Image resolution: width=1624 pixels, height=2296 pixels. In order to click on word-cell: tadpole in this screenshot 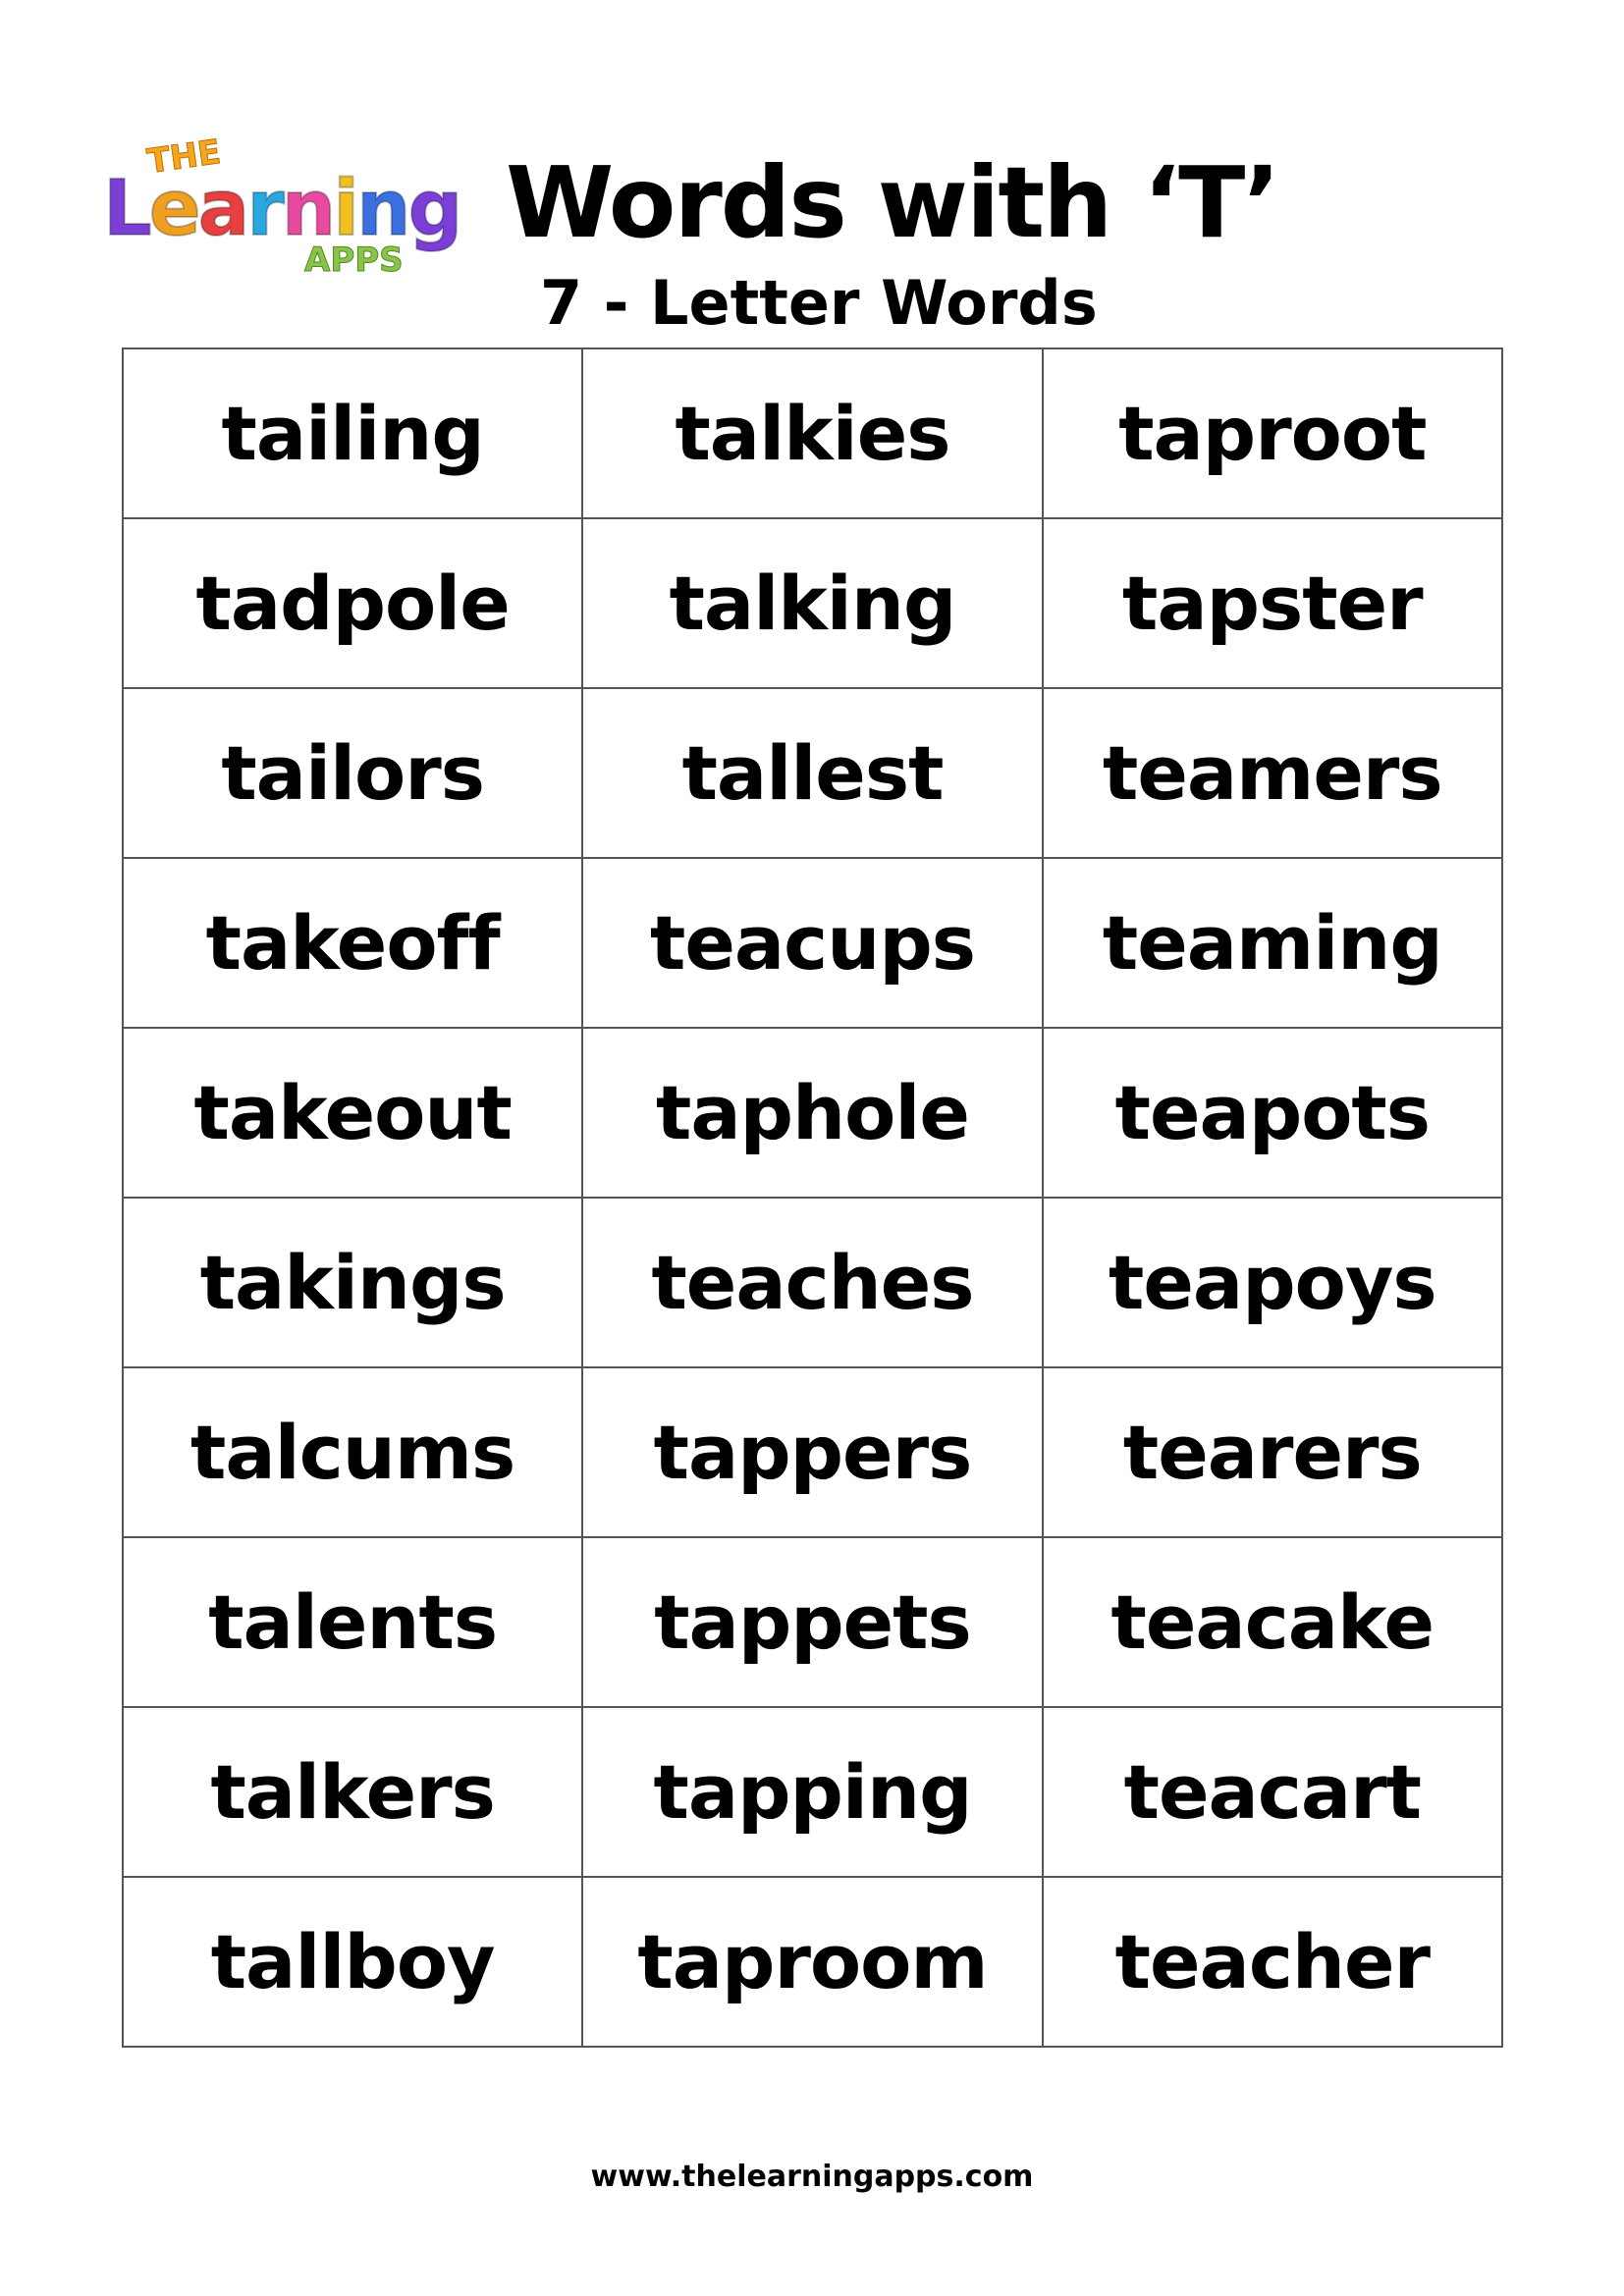, I will do `click(352, 603)`.